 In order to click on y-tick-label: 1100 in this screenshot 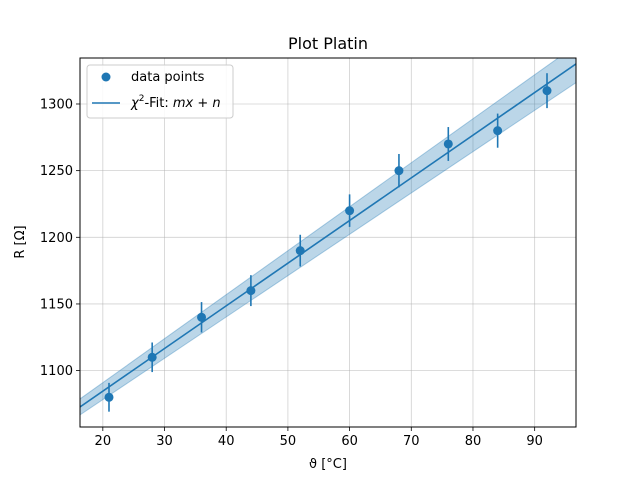, I will do `click(56, 371)`.